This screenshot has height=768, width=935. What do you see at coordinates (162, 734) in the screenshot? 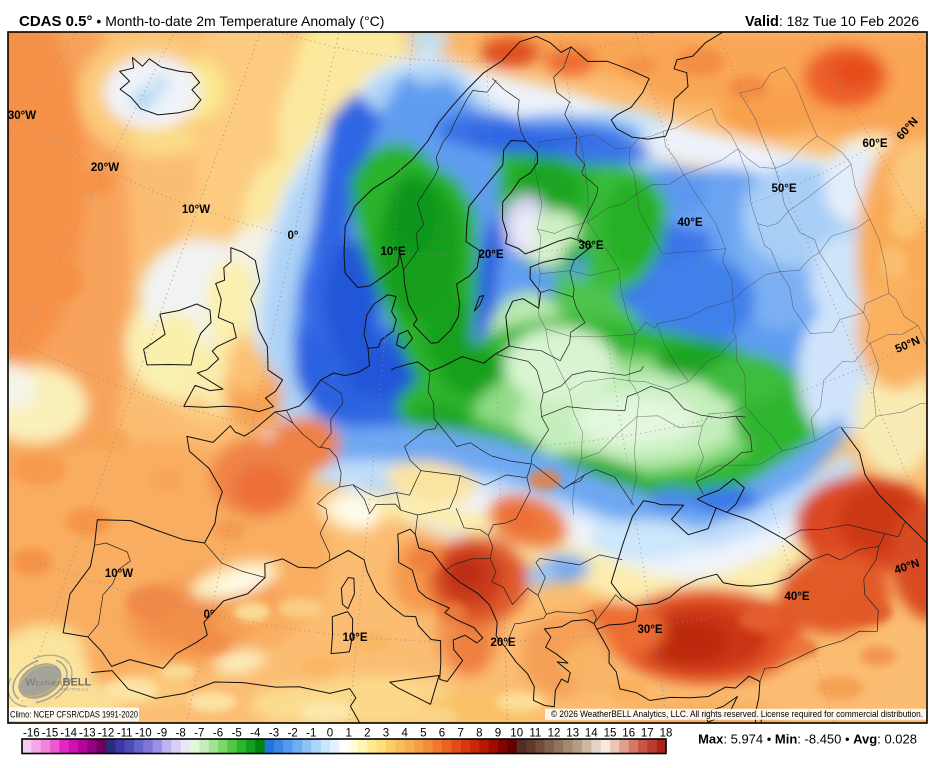
I see `svg-text: -9` at bounding box center [162, 734].